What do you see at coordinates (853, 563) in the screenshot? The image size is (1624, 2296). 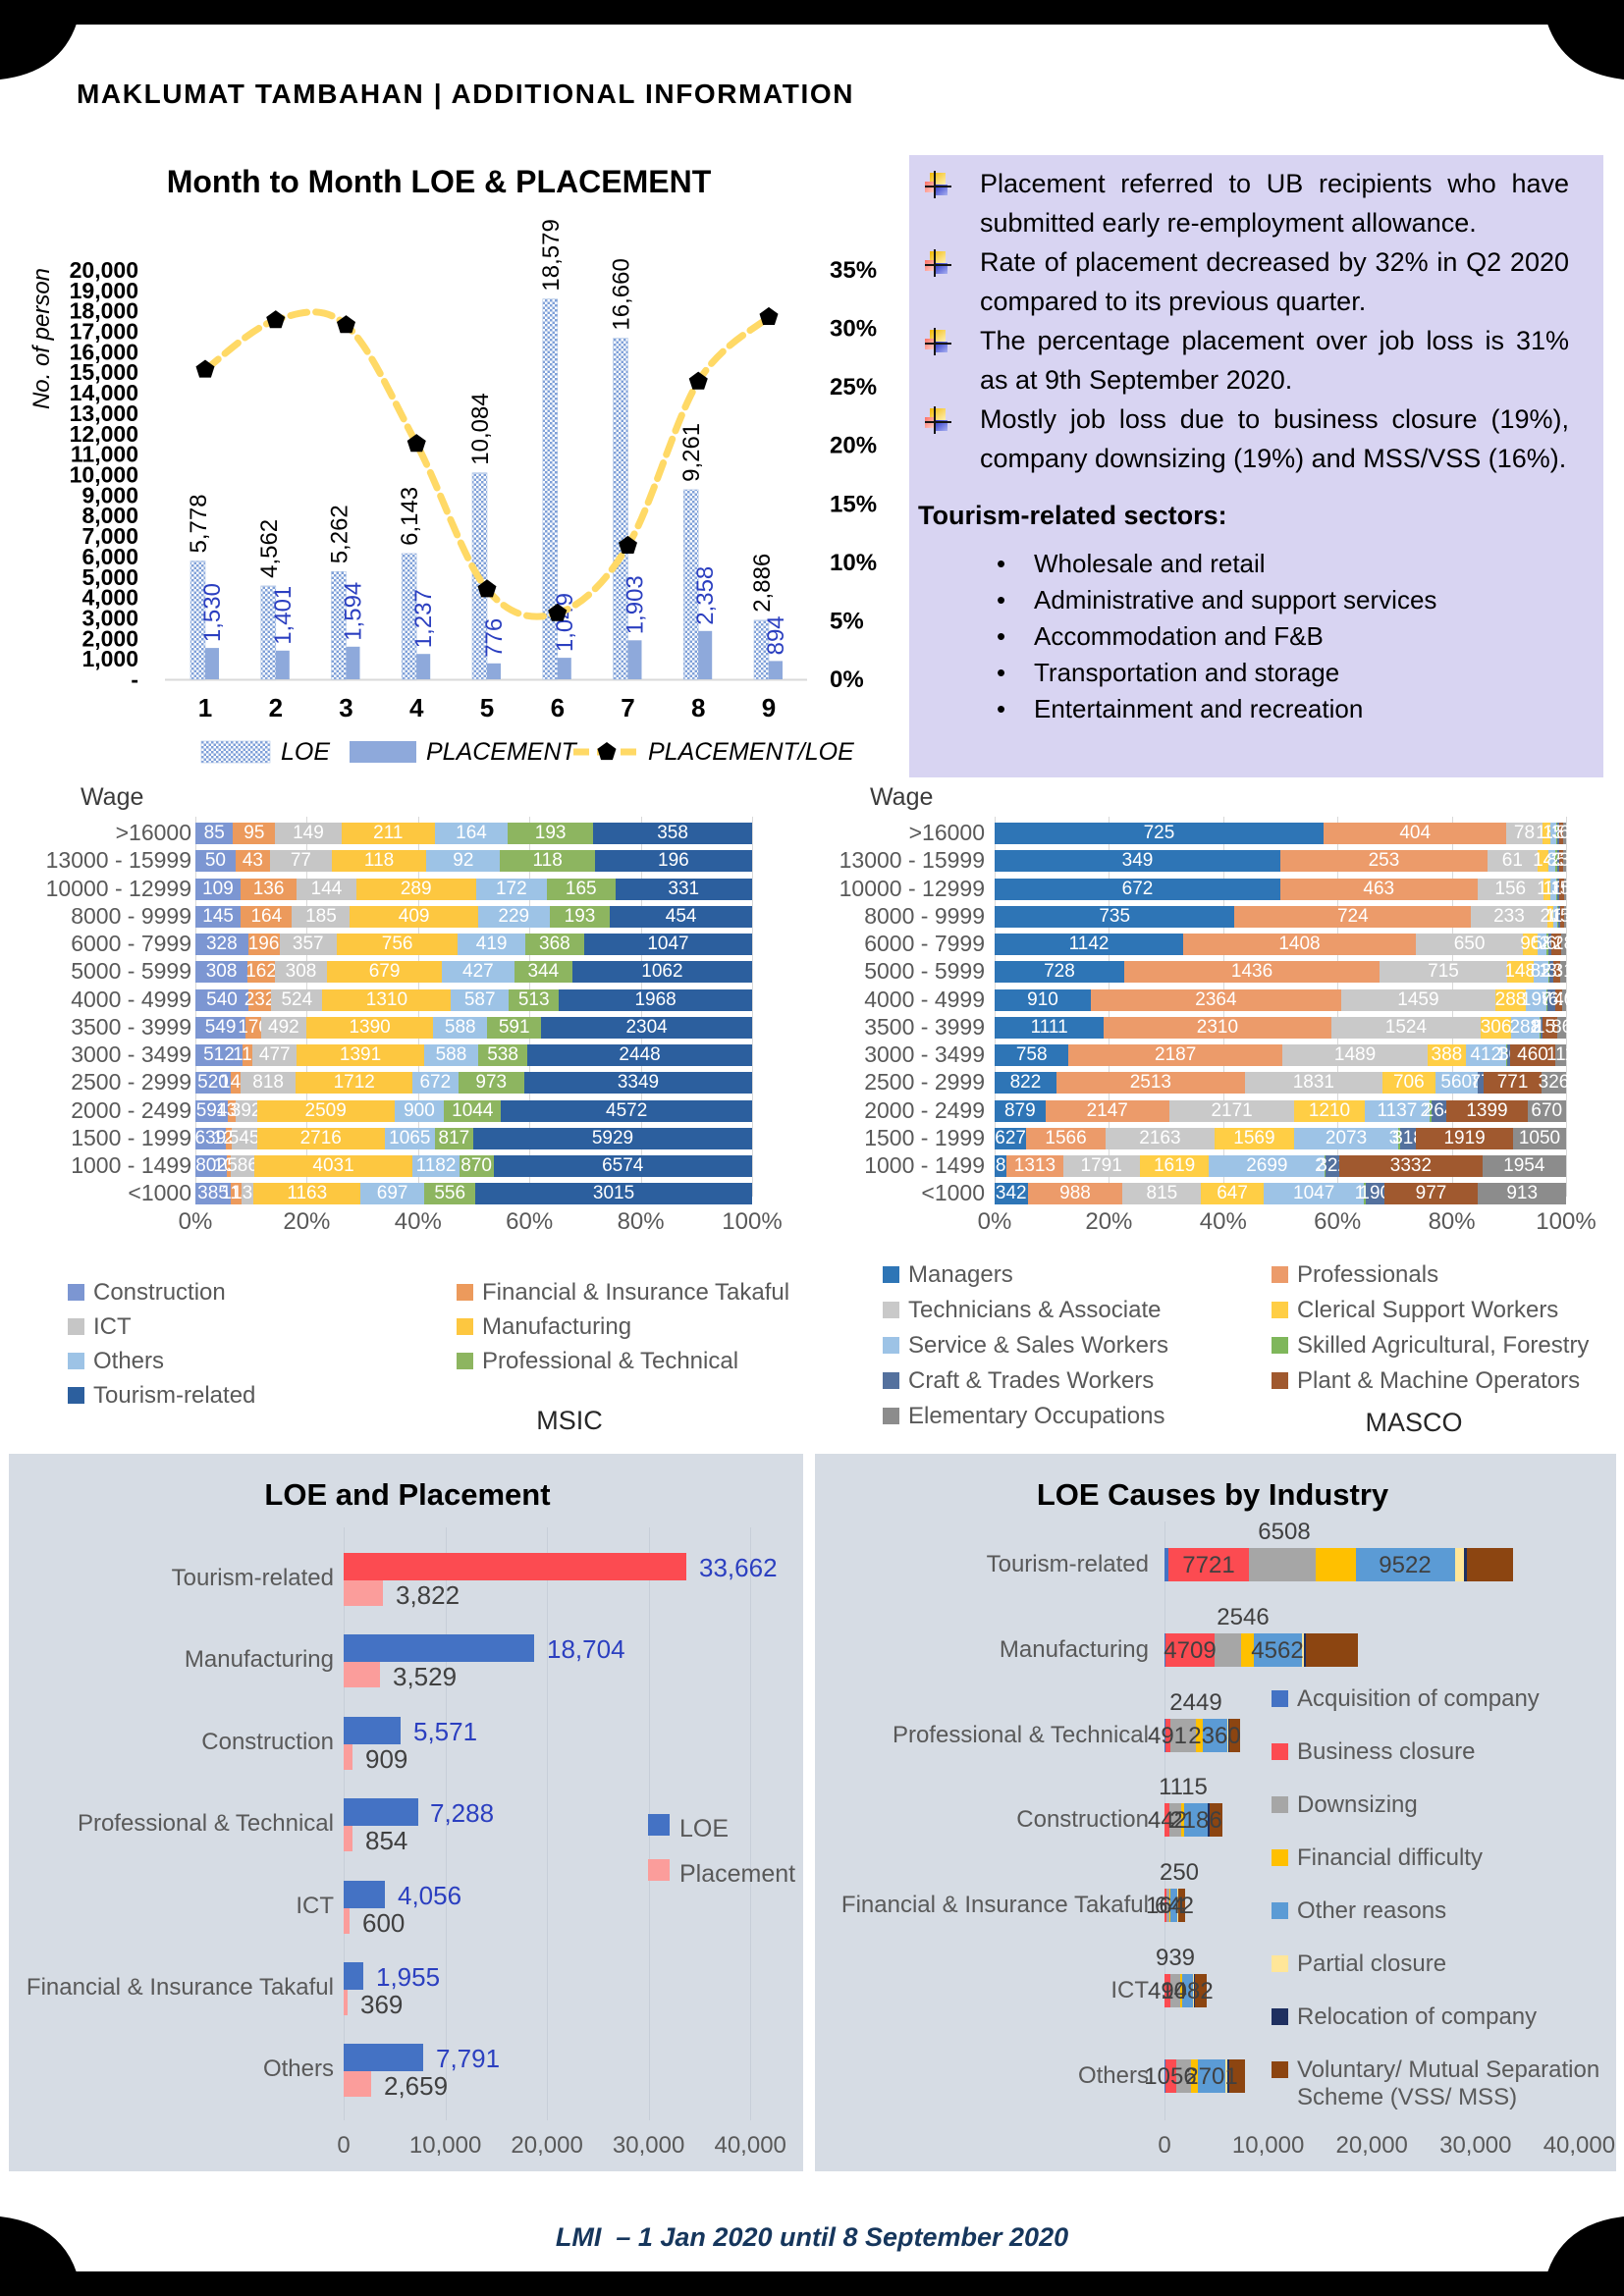 I see `svg-text: 10%` at bounding box center [853, 563].